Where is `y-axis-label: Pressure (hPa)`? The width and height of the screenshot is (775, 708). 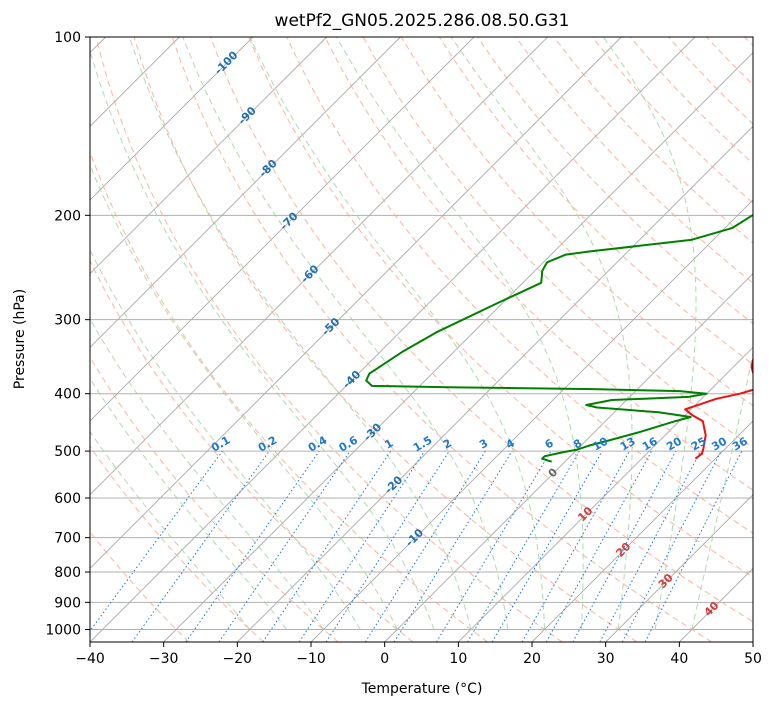
y-axis-label: Pressure (hPa) is located at coordinates (20, 339).